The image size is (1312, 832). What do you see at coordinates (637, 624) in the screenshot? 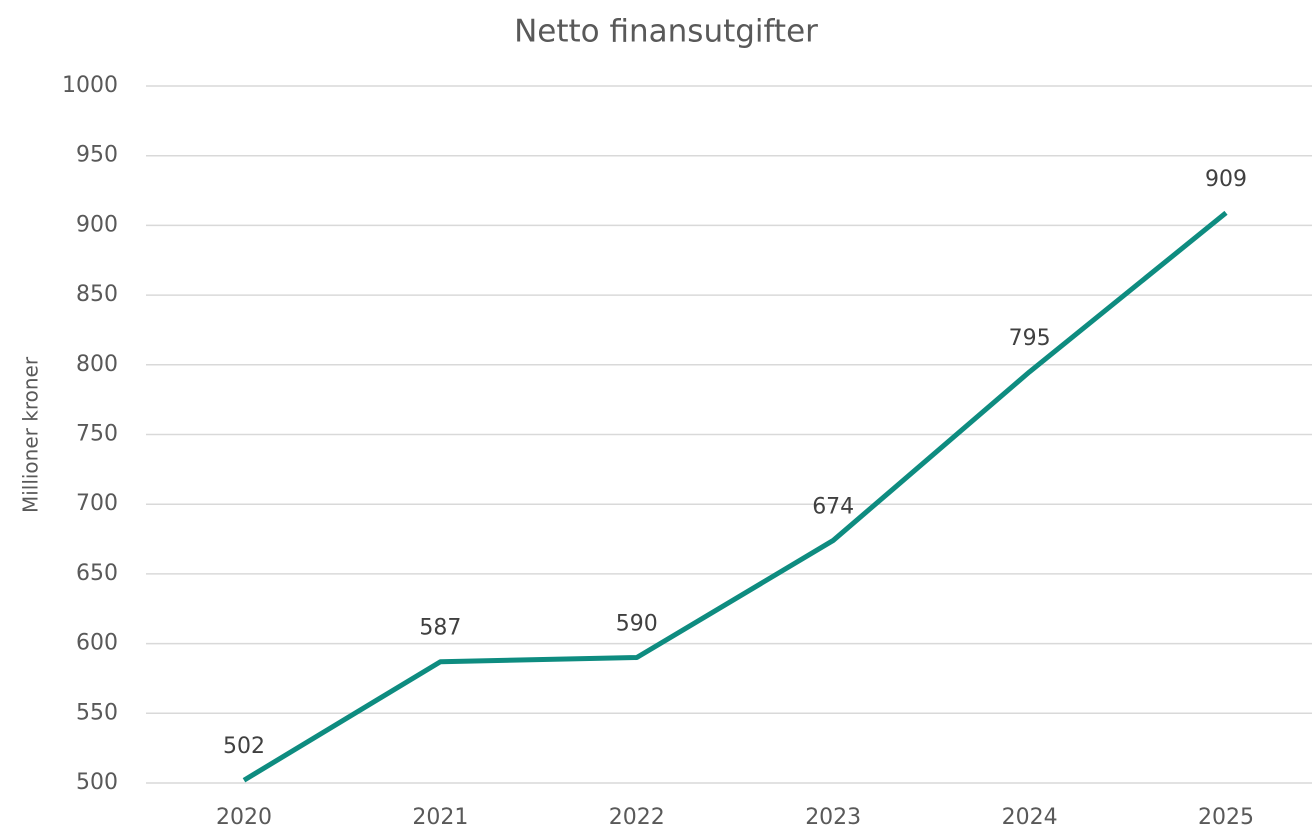
I see `data-label: 590` at bounding box center [637, 624].